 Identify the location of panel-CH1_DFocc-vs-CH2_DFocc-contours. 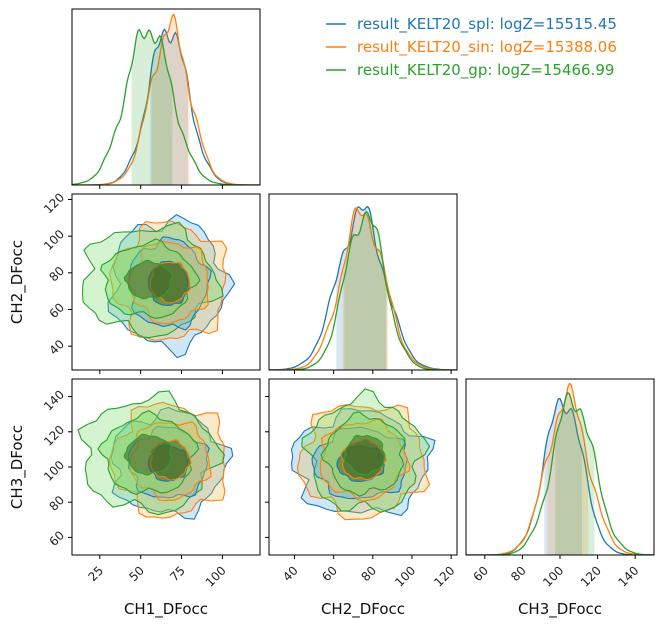
(158, 286).